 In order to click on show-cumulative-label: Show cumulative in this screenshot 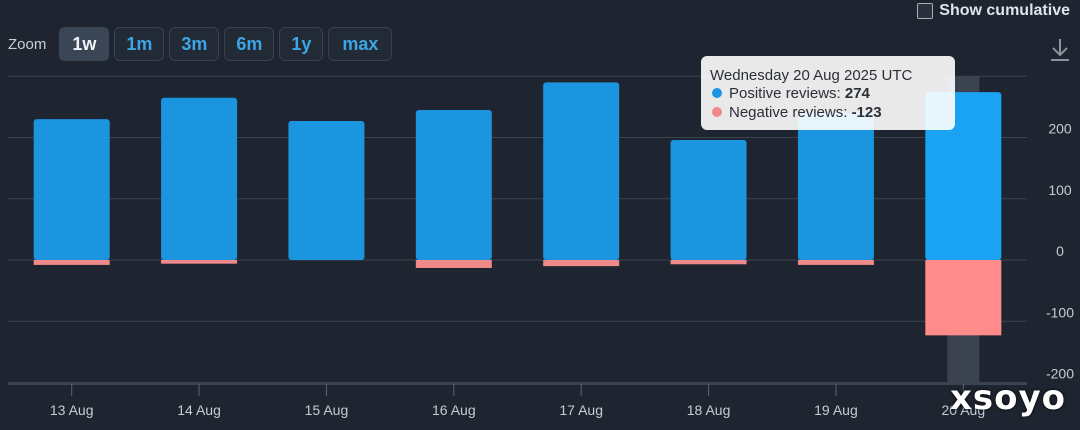, I will do `click(1004, 10)`.